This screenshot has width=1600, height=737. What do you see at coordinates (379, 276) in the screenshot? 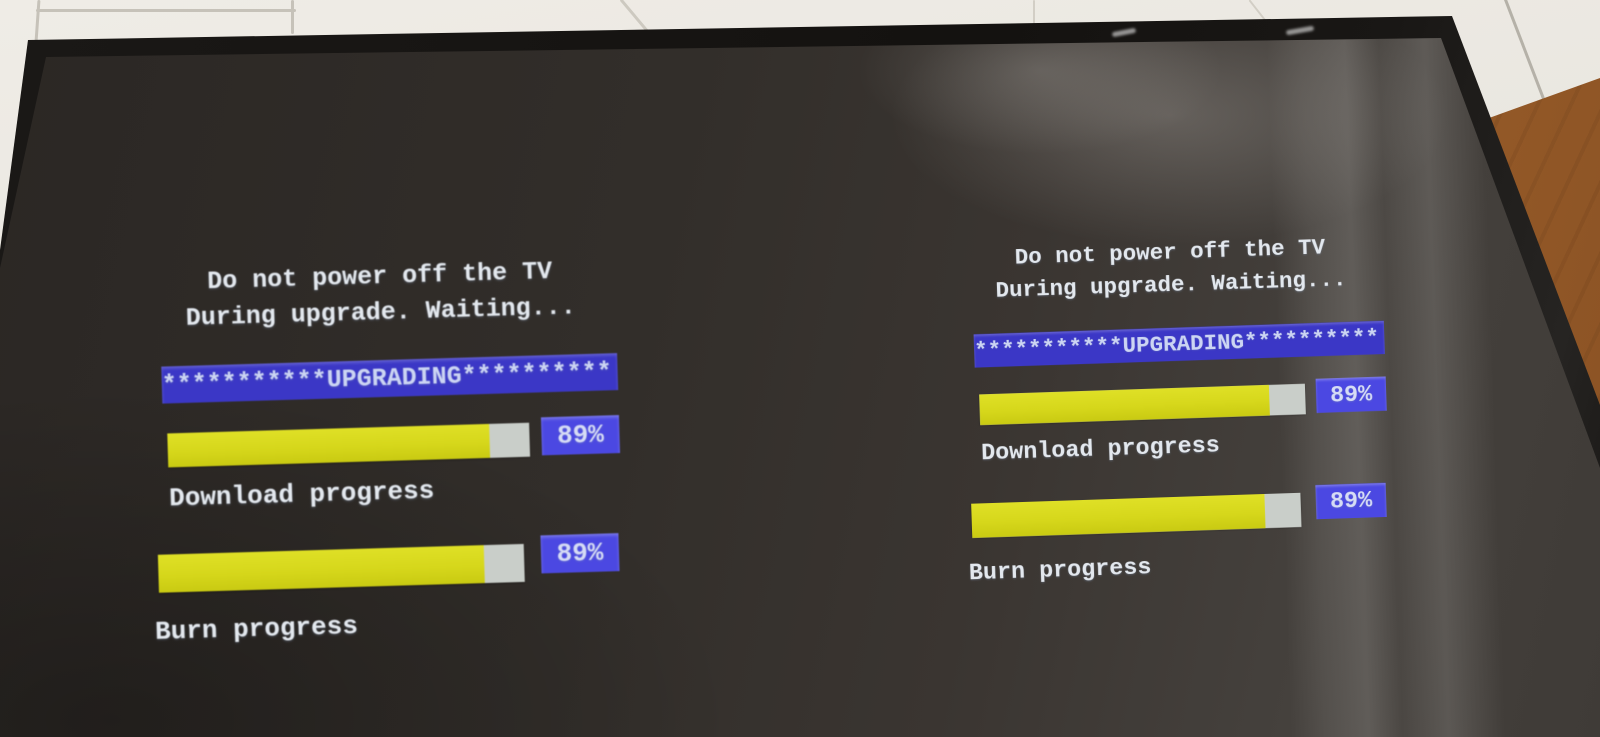
I see `warning-text-line1: Do not power off the TV` at bounding box center [379, 276].